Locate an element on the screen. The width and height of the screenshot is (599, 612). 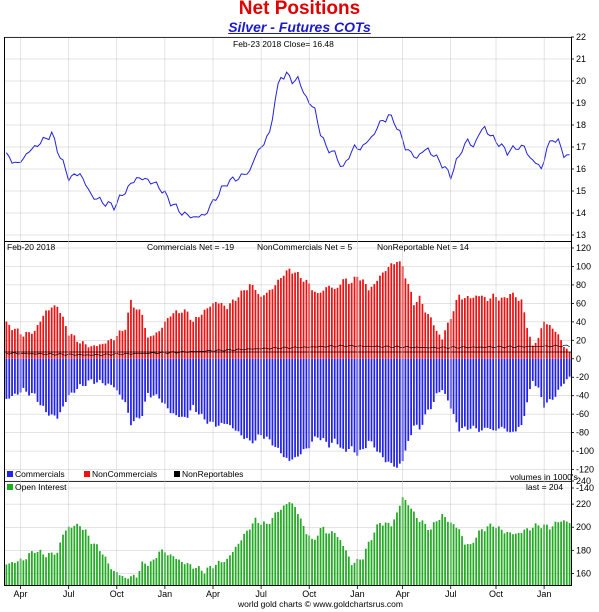
cot-tick-label: -40 is located at coordinates (582, 396).